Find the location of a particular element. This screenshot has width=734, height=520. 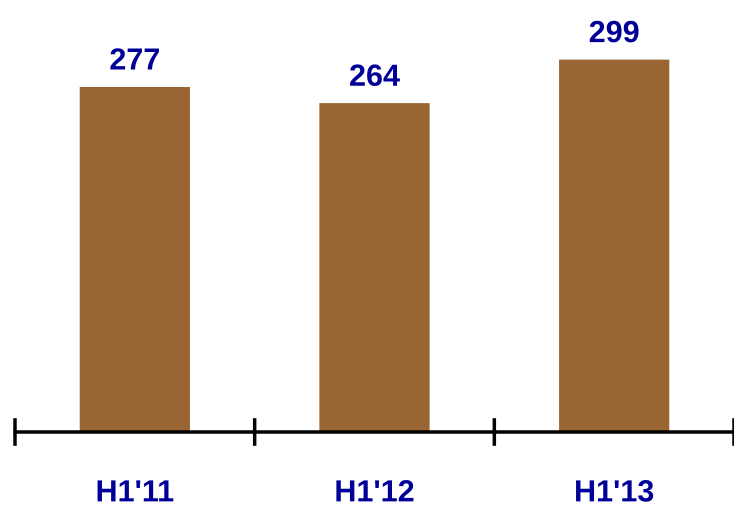

data-label: 264 is located at coordinates (375, 75).